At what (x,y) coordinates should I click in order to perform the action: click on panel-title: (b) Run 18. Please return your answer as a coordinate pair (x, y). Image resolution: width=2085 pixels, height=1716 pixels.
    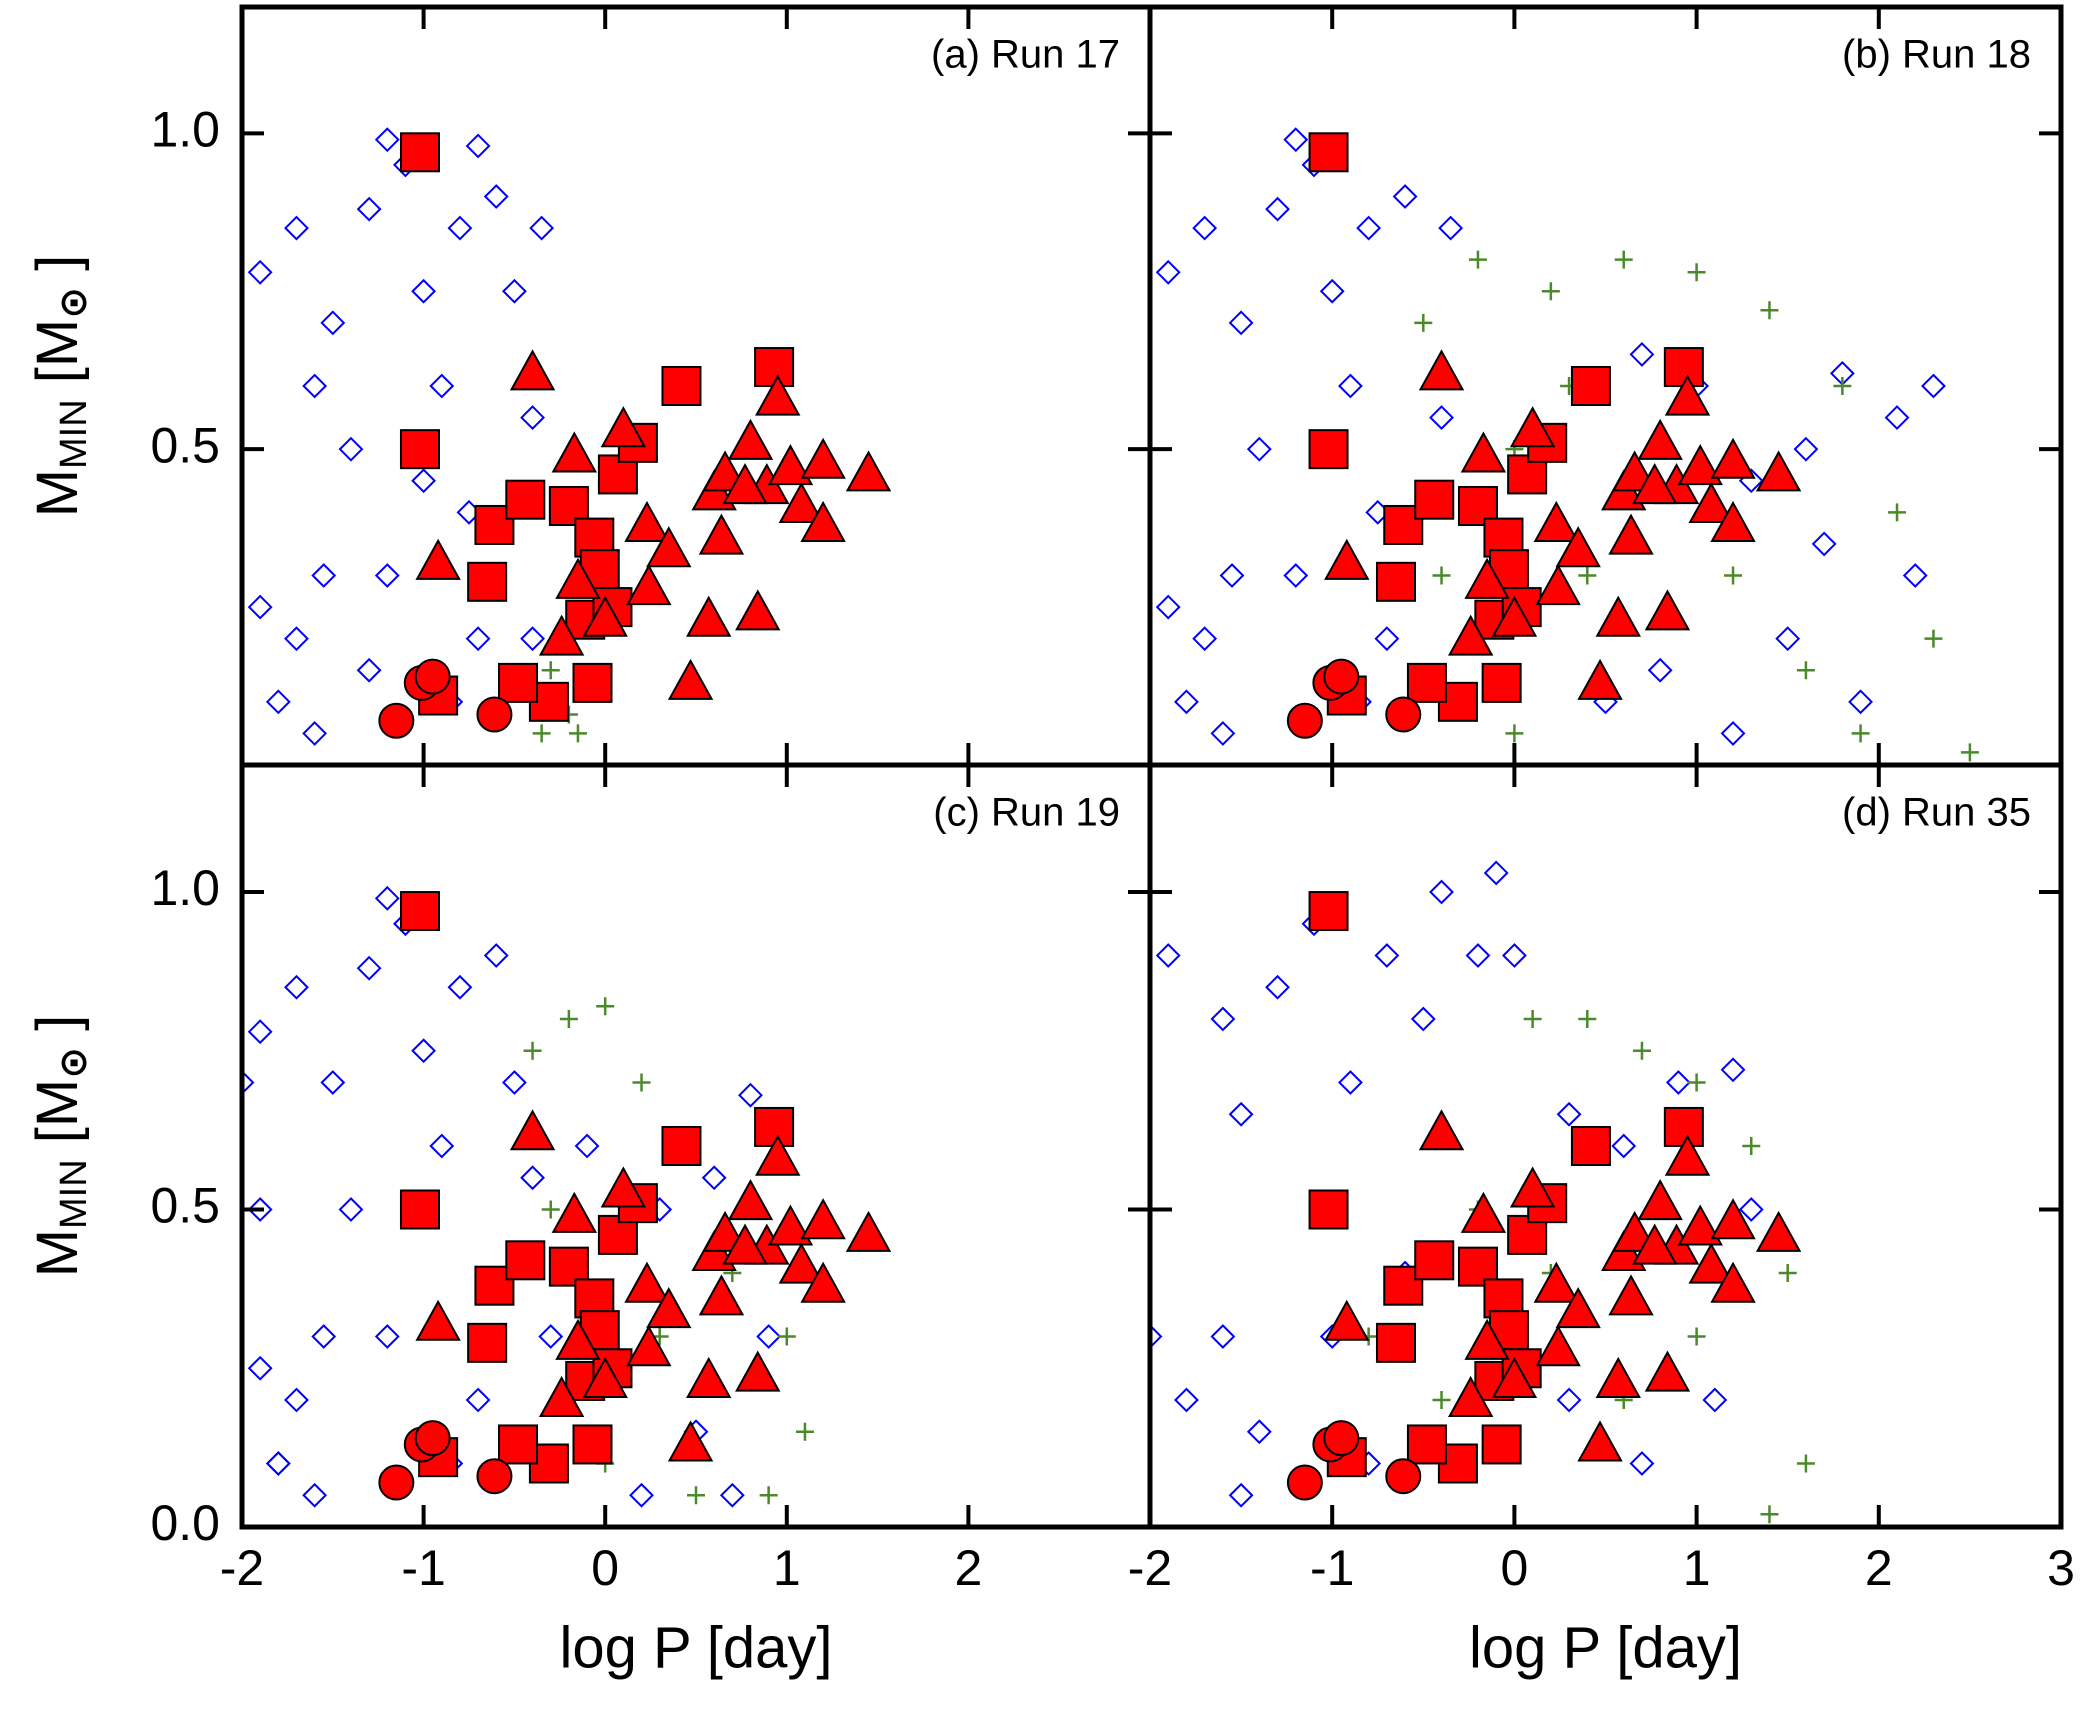
    Looking at the image, I should click on (1936, 55).